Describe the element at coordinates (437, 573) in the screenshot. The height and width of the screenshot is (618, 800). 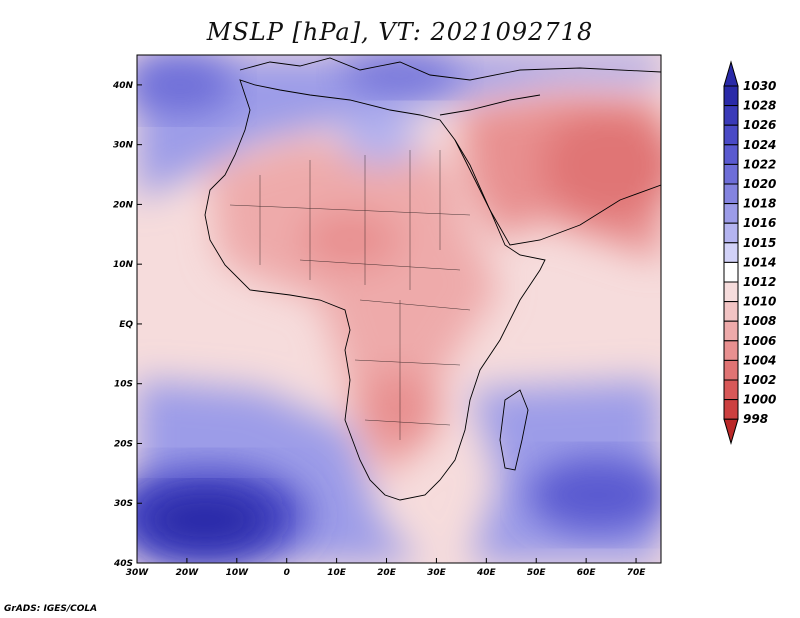
I see `lon-tick-label: 30E` at that location.